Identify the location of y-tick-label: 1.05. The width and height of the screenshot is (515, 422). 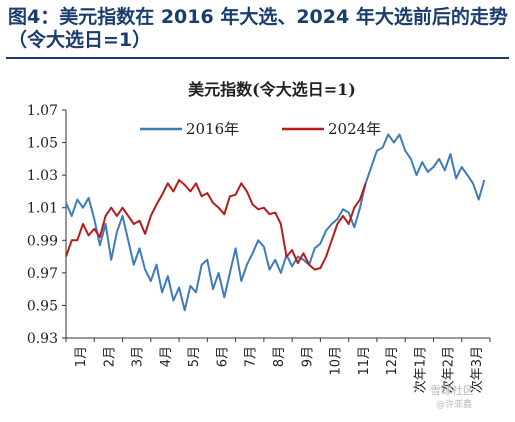
(42, 144).